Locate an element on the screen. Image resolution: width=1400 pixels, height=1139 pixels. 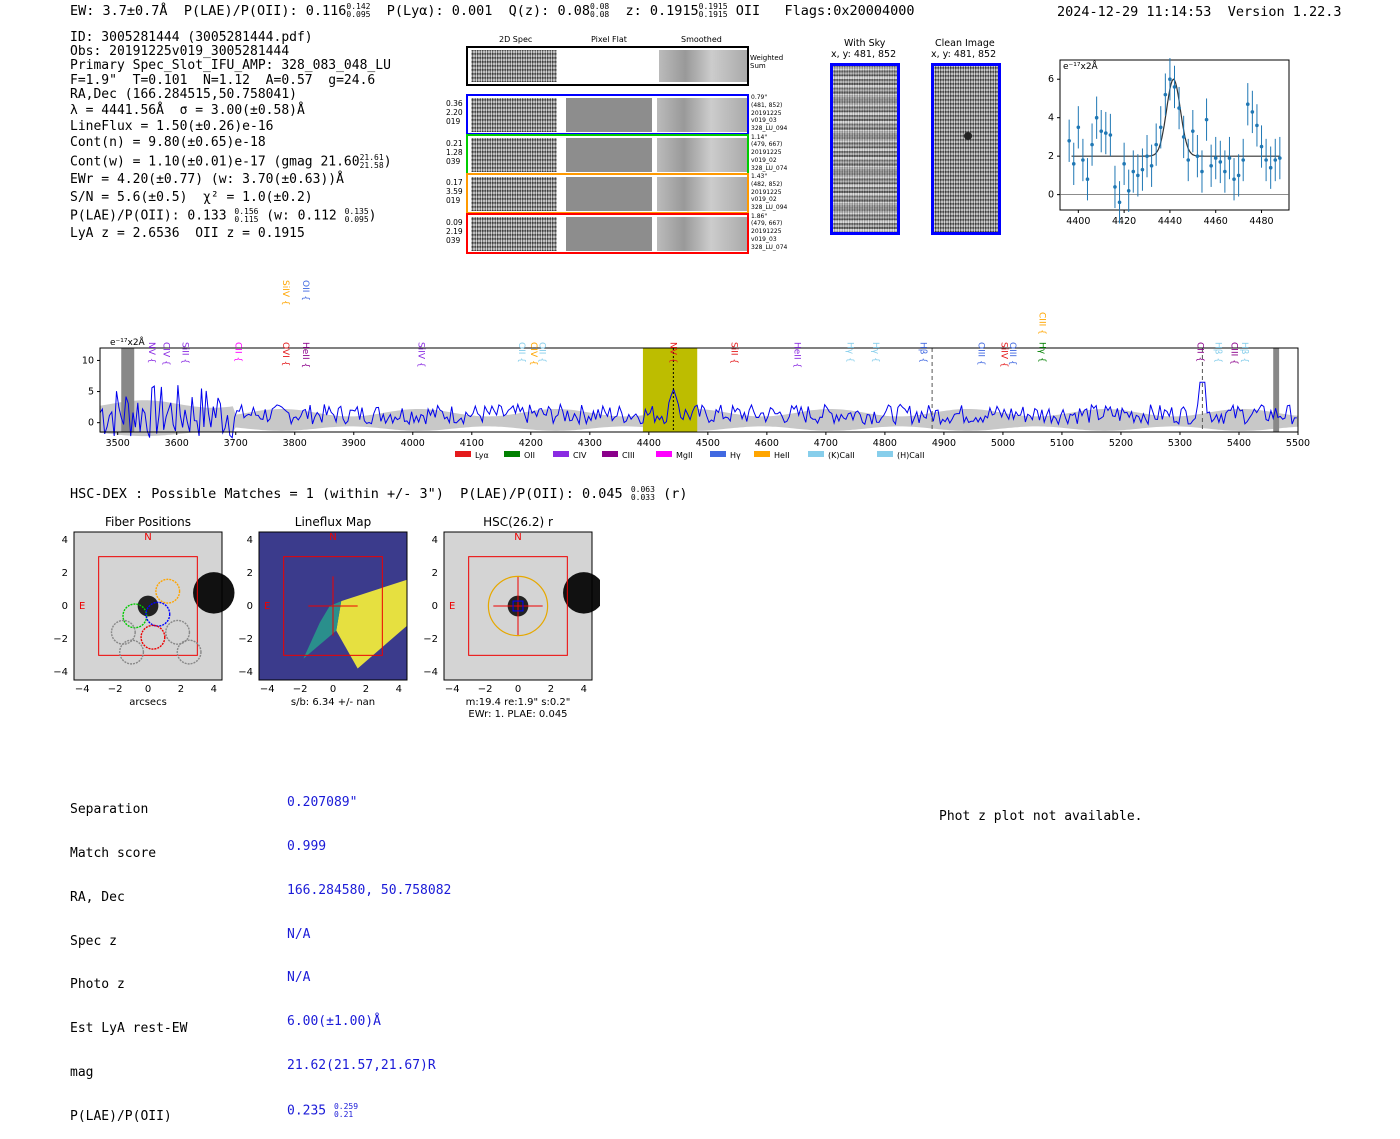
info-sn: S/N = 5.6(±0.5) χ² = 1.0(±0.2) is located at coordinates (191, 197).